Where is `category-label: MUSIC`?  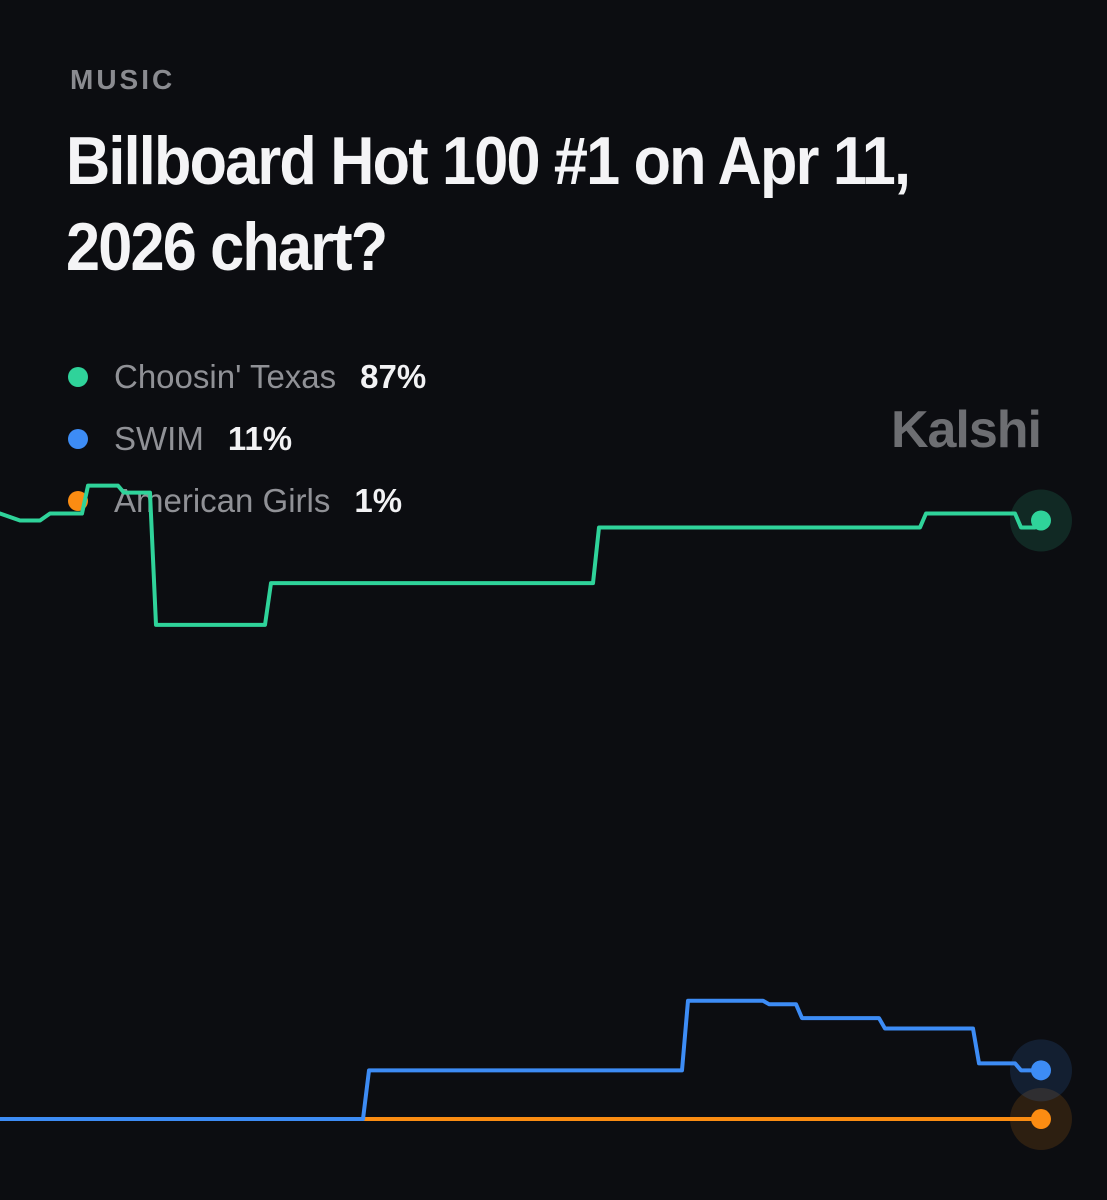
category-label: MUSIC is located at coordinates (123, 79).